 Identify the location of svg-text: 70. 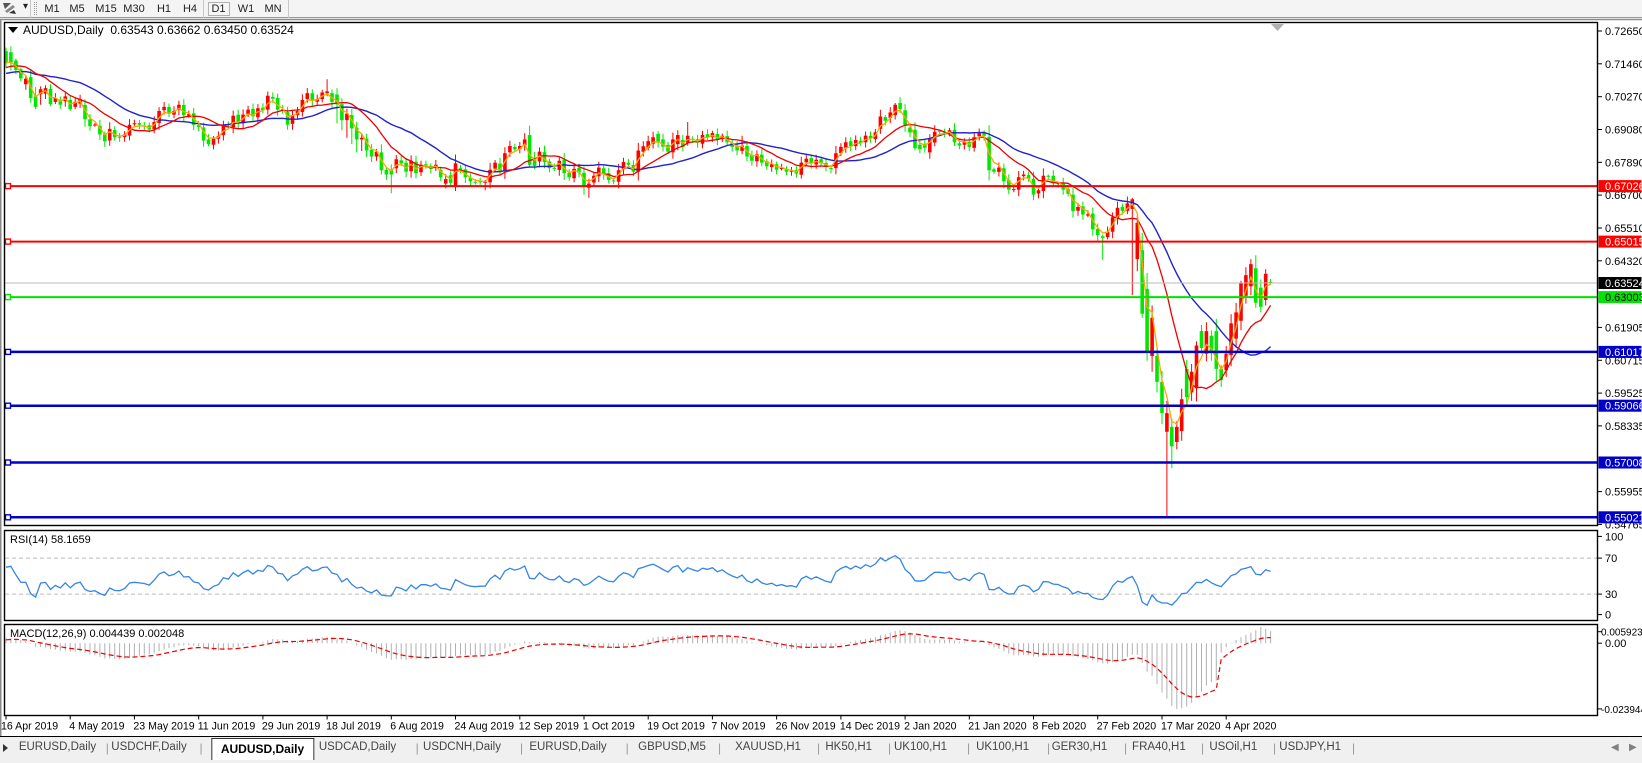
(1611, 559).